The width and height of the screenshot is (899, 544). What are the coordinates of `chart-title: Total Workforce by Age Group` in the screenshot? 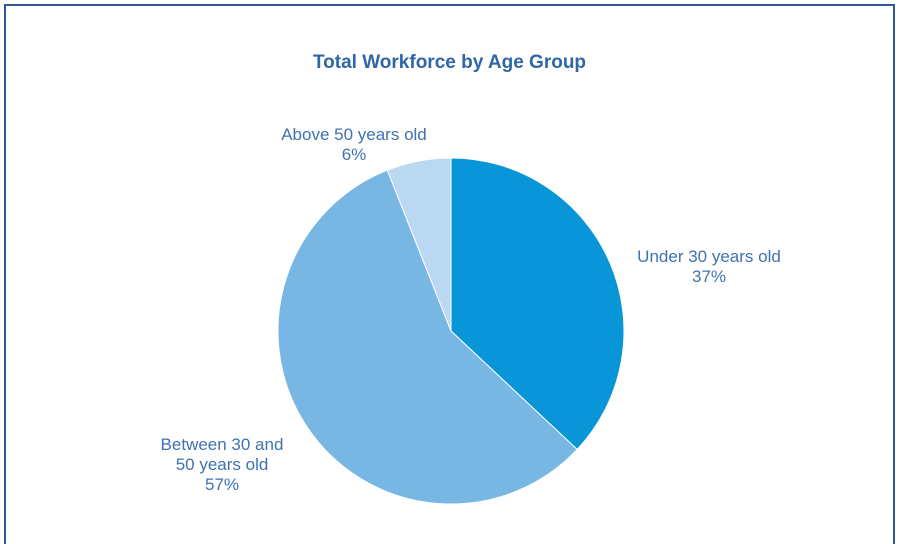 It's located at (449, 62).